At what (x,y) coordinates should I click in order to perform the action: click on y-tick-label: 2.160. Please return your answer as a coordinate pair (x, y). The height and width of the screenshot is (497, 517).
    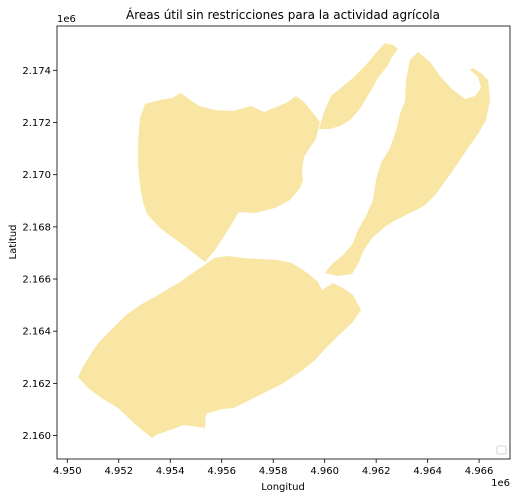
    Looking at the image, I should click on (36, 436).